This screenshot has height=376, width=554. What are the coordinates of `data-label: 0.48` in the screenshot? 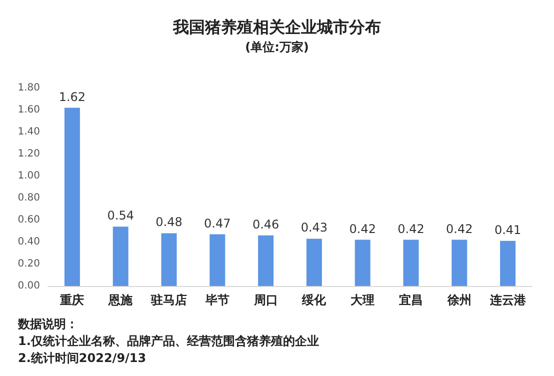 It's located at (169, 222).